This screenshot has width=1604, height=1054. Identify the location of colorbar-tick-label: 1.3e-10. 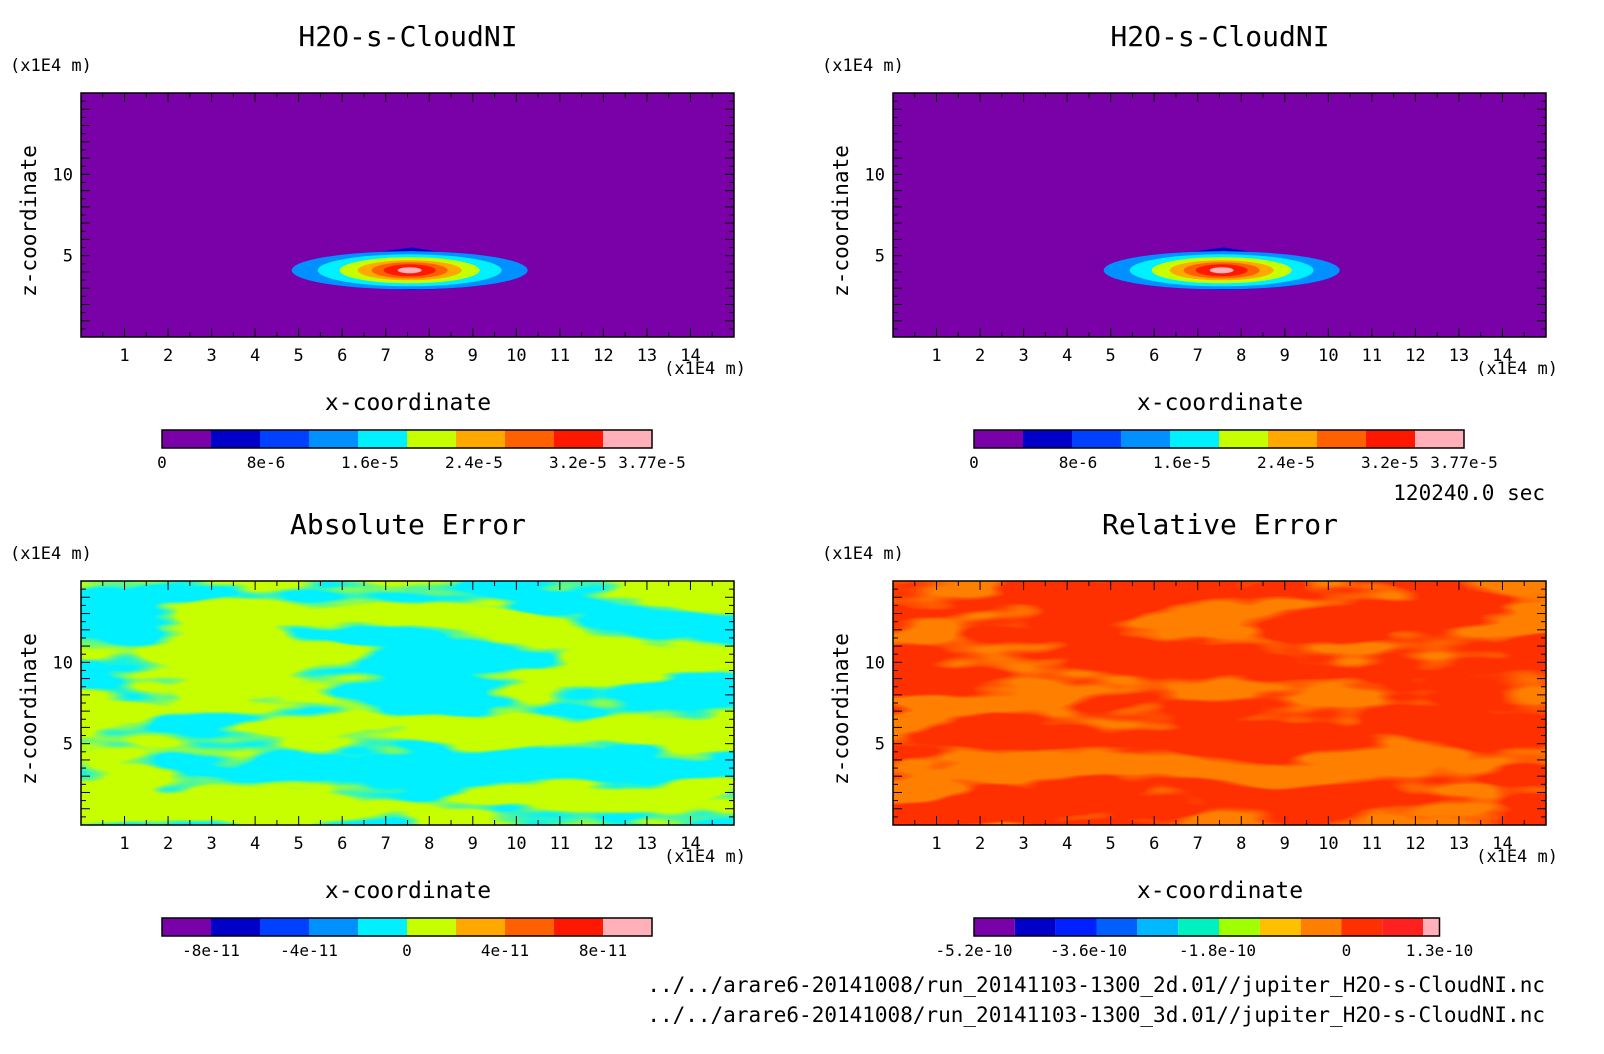
(1439, 950).